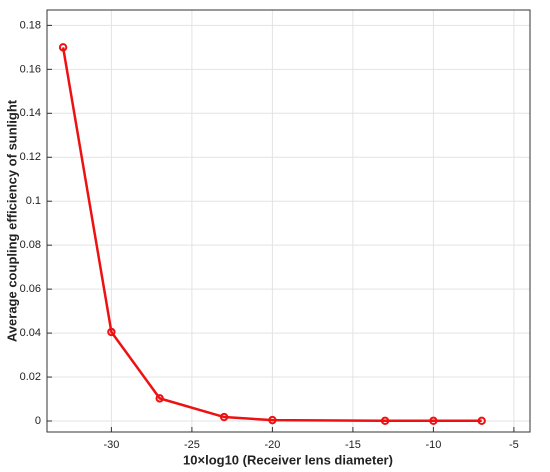  What do you see at coordinates (30, 289) in the screenshot?
I see `y-tick-label: 0.06` at bounding box center [30, 289].